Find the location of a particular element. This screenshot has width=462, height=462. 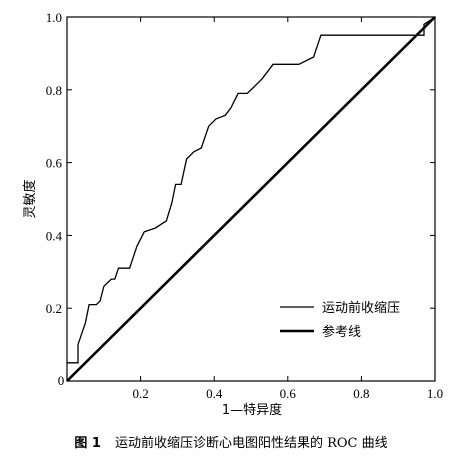

x-tick-label: 0.8 is located at coordinates (361, 393).